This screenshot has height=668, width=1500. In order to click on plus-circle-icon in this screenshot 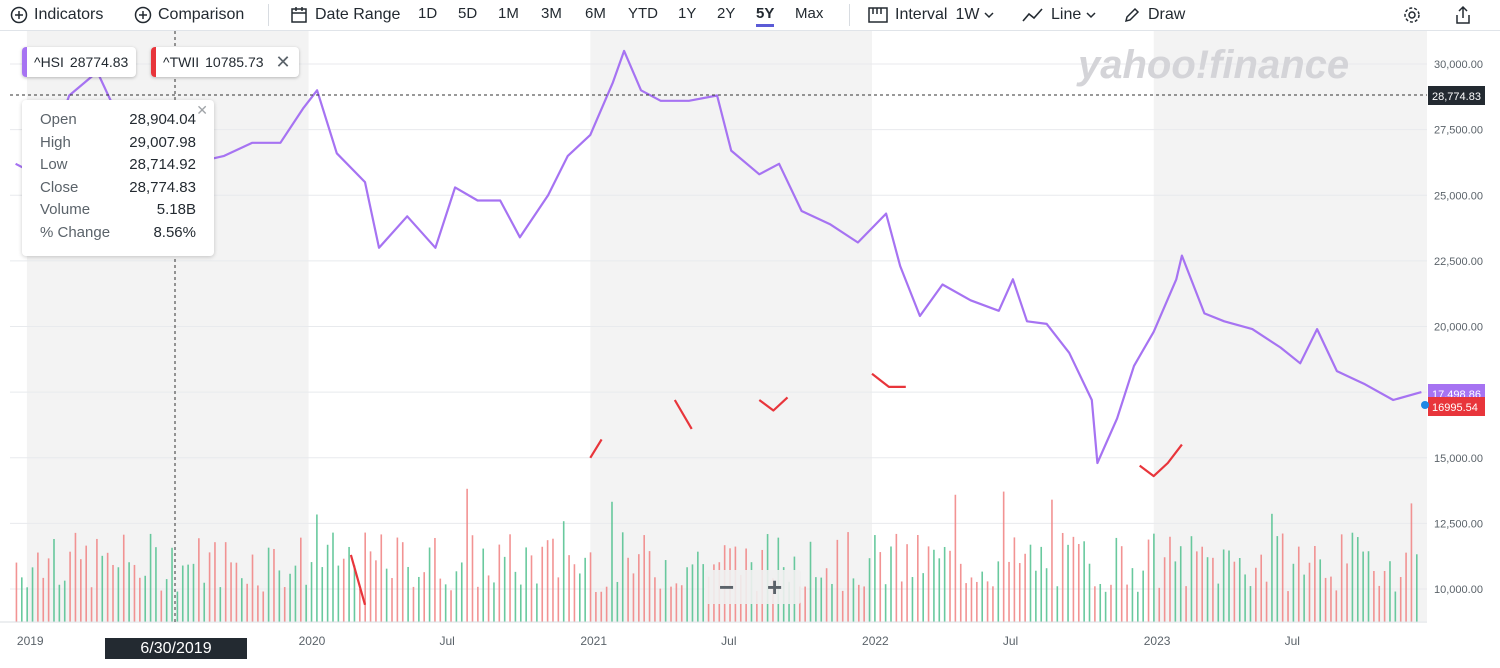, I will do `click(19, 15)`.